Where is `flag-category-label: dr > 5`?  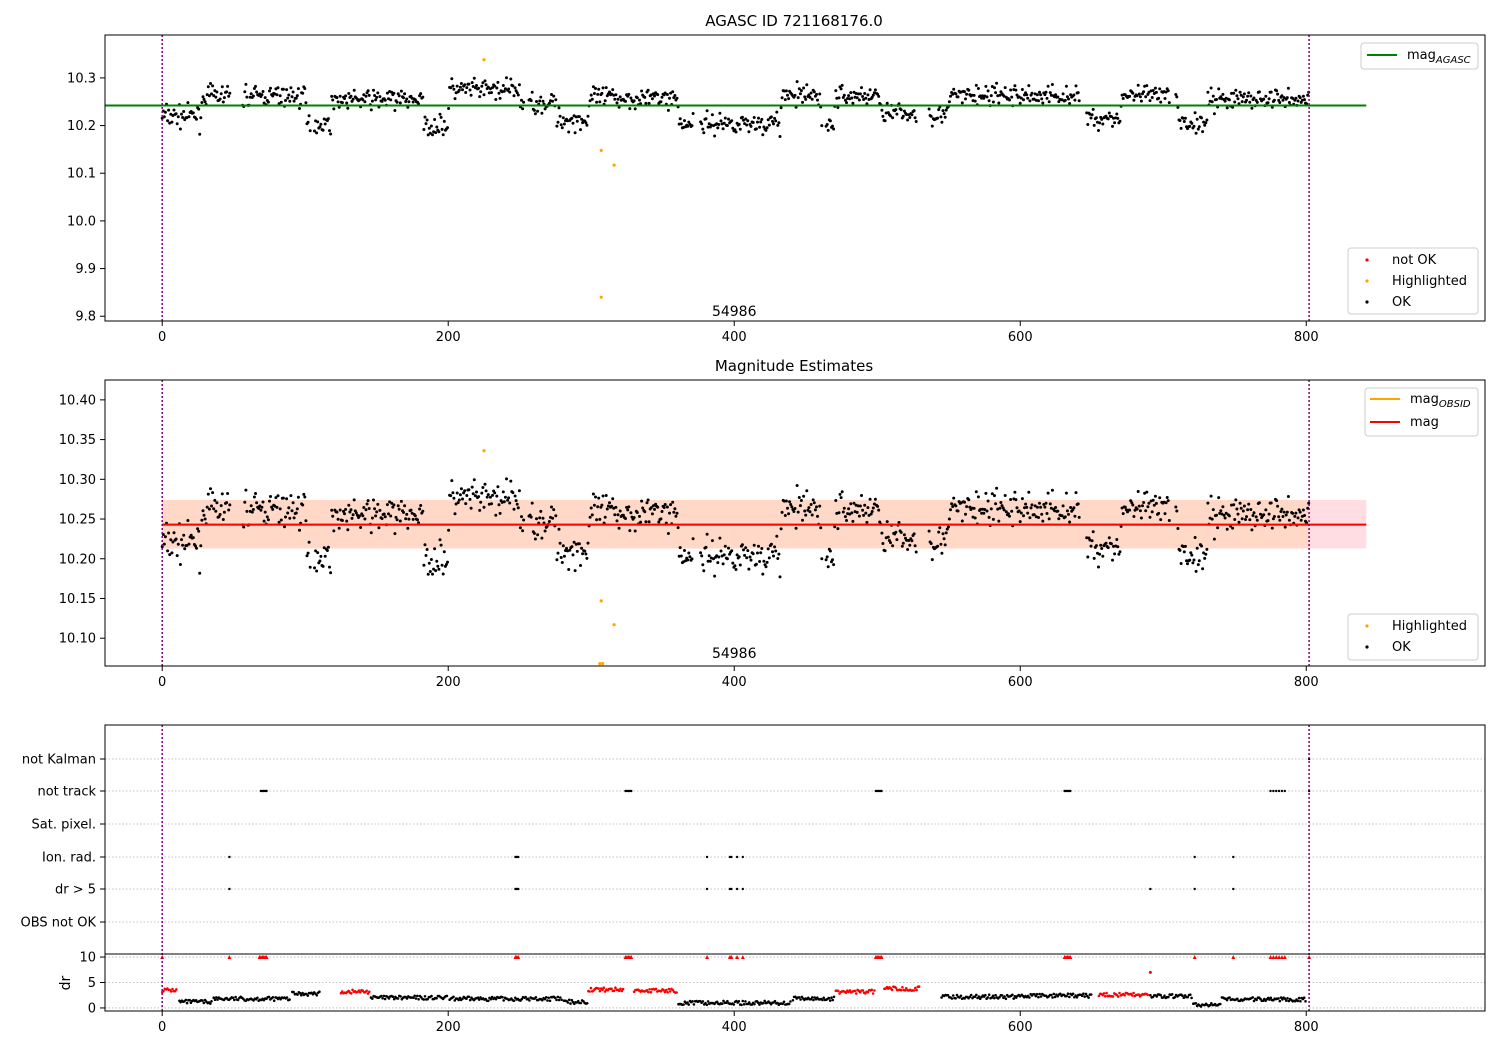
flag-category-label: dr > 5 is located at coordinates (75, 890).